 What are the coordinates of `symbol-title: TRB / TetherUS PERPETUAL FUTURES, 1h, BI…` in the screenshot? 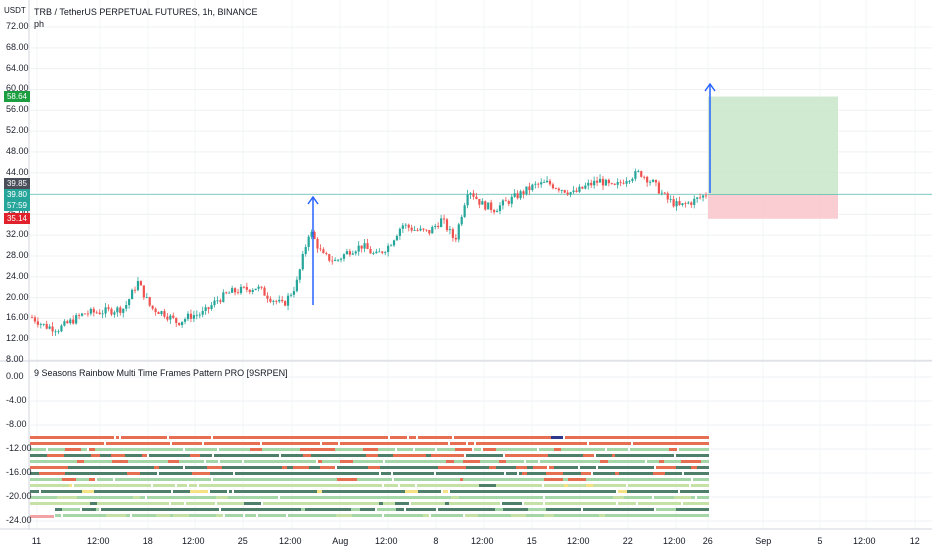 It's located at (146, 12).